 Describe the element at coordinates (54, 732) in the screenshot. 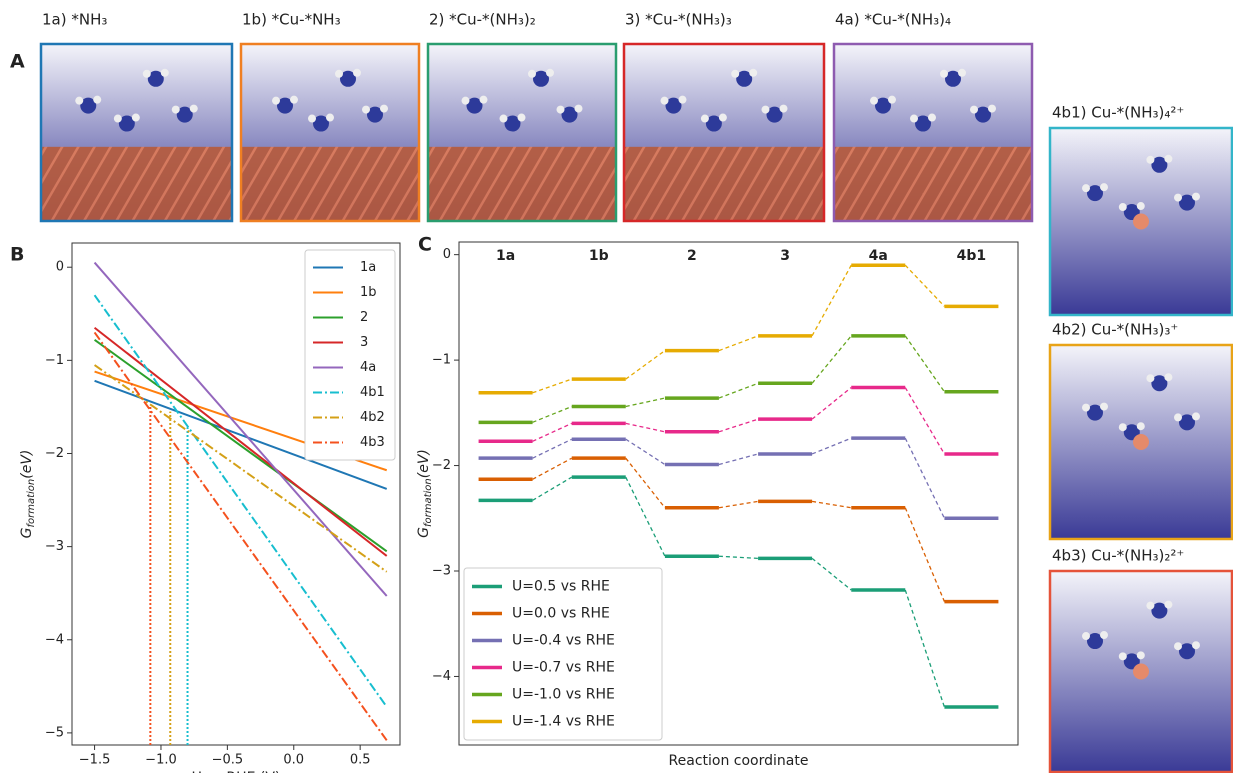

I see `y-tick-label: −5` at that location.